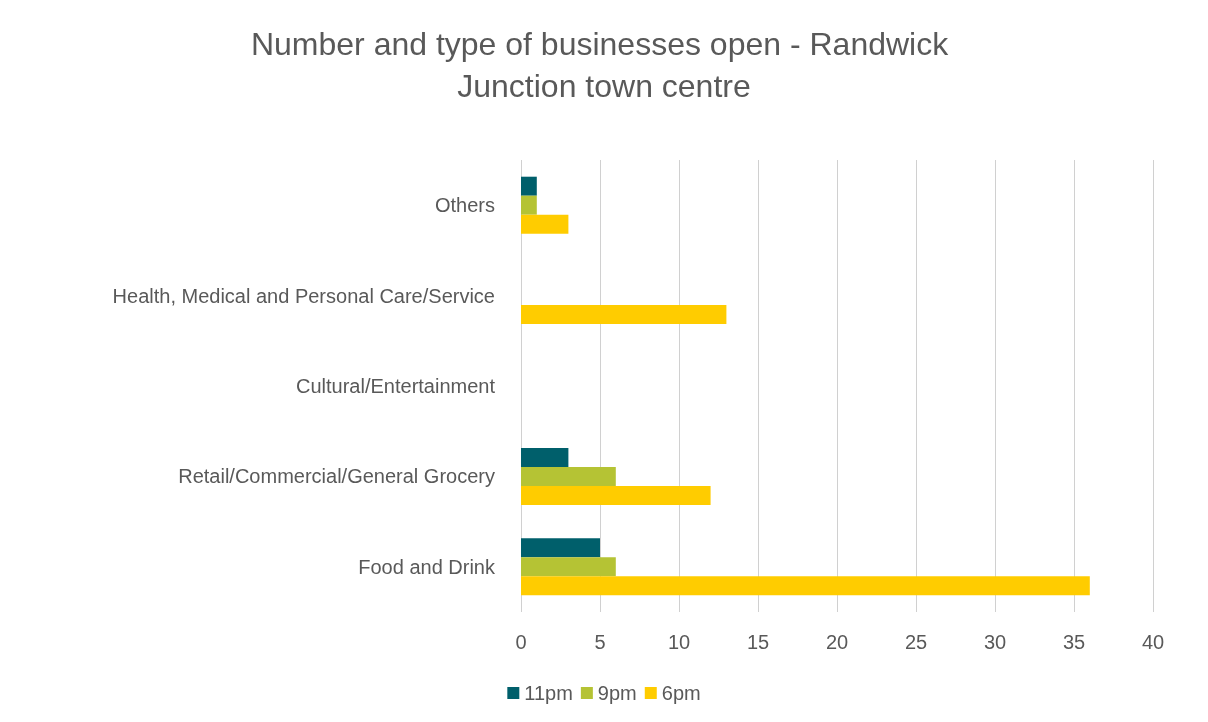  What do you see at coordinates (916, 642) in the screenshot?
I see `x-tick-label: 25` at bounding box center [916, 642].